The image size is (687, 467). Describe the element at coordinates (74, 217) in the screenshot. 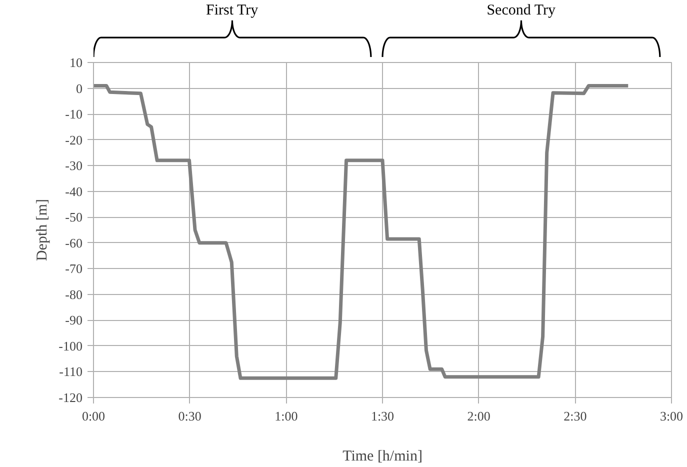

I see `y-tick-label: -50` at that location.